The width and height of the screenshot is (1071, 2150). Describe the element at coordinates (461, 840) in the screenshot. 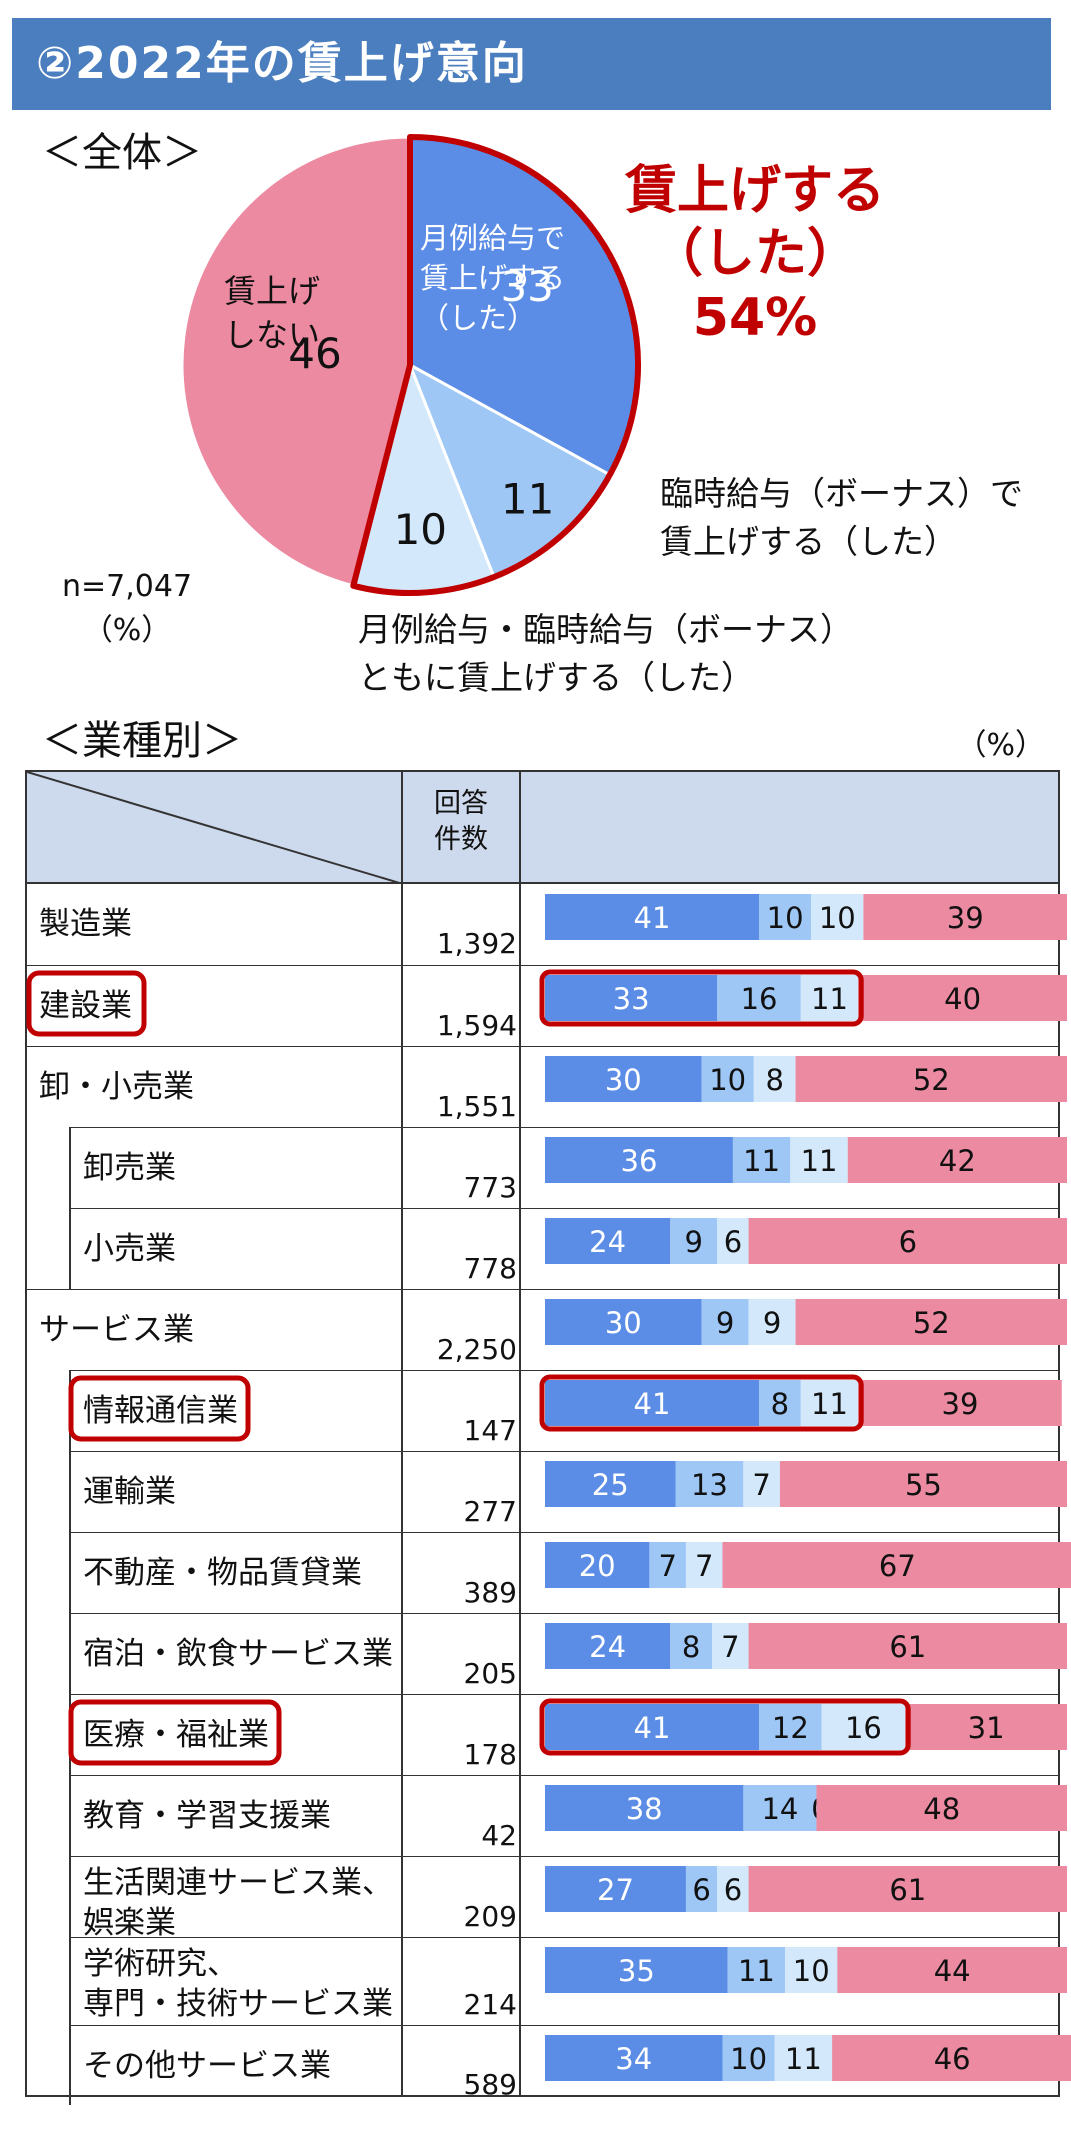

I see `header-count-line: 件数` at that location.